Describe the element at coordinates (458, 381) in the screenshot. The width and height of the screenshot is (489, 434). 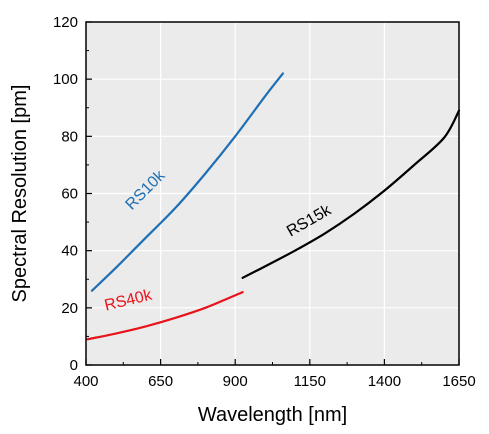
I see `x-tick-label: 1650` at that location.